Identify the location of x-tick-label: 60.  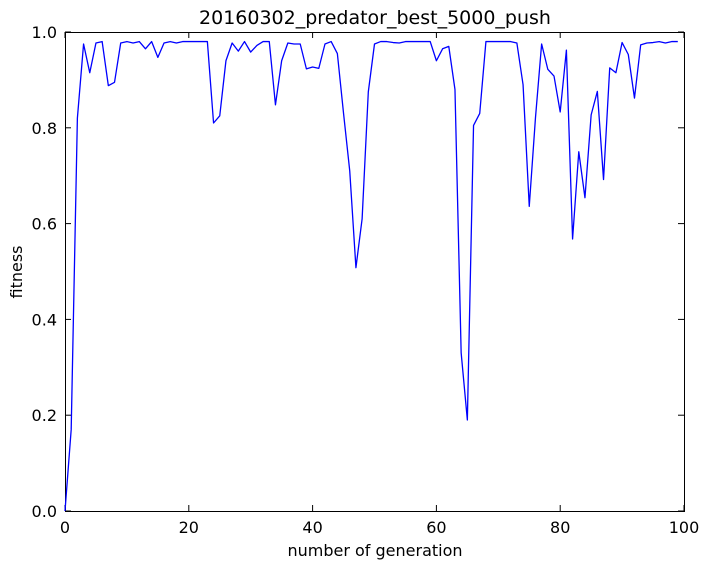
(436, 527).